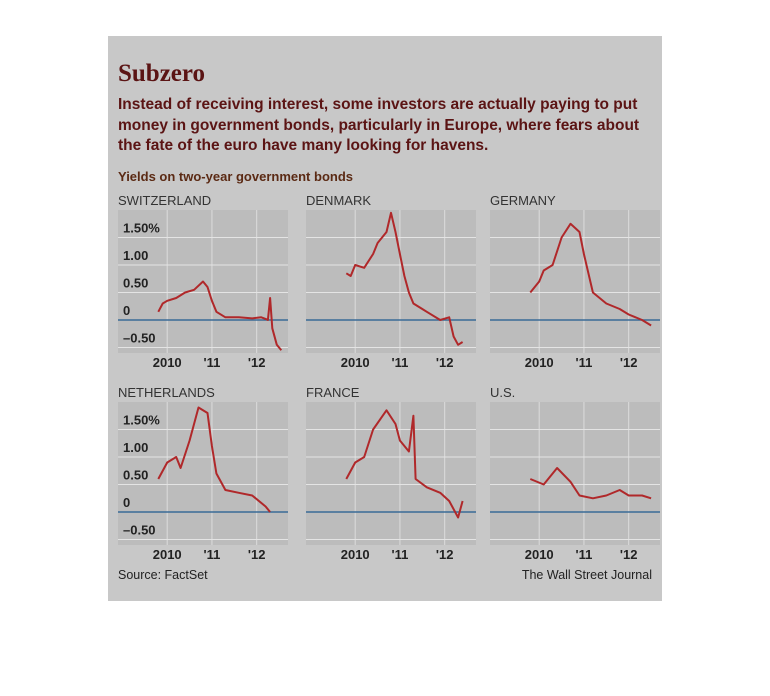 The width and height of the screenshot is (770, 696). Describe the element at coordinates (162, 73) in the screenshot. I see `title: Subzero` at that location.